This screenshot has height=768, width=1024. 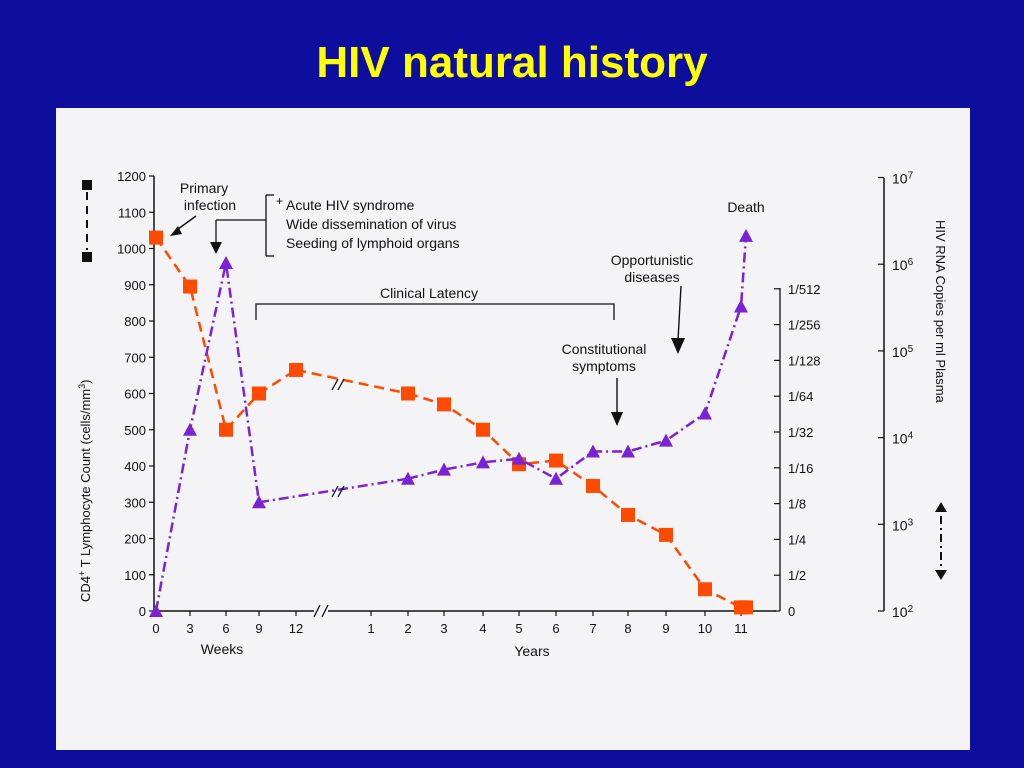 I want to click on clinical-latency-bracket, so click(x=435, y=311).